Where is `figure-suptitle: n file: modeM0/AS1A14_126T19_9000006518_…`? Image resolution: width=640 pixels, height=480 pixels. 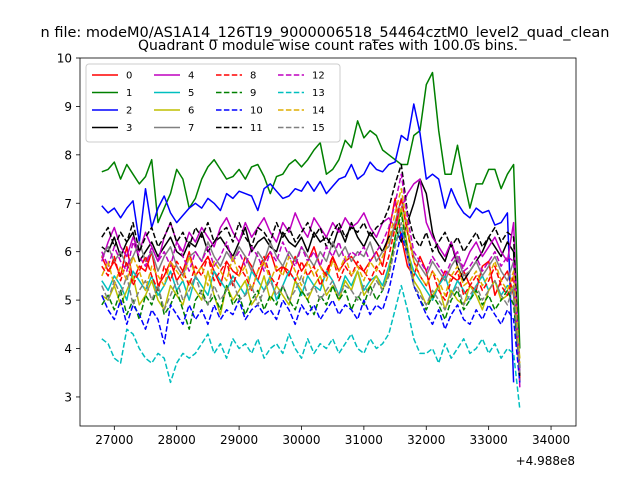 figure-suptitle: n file: modeM0/AS1A14_126T19_9000006518_… is located at coordinates (325, 33).